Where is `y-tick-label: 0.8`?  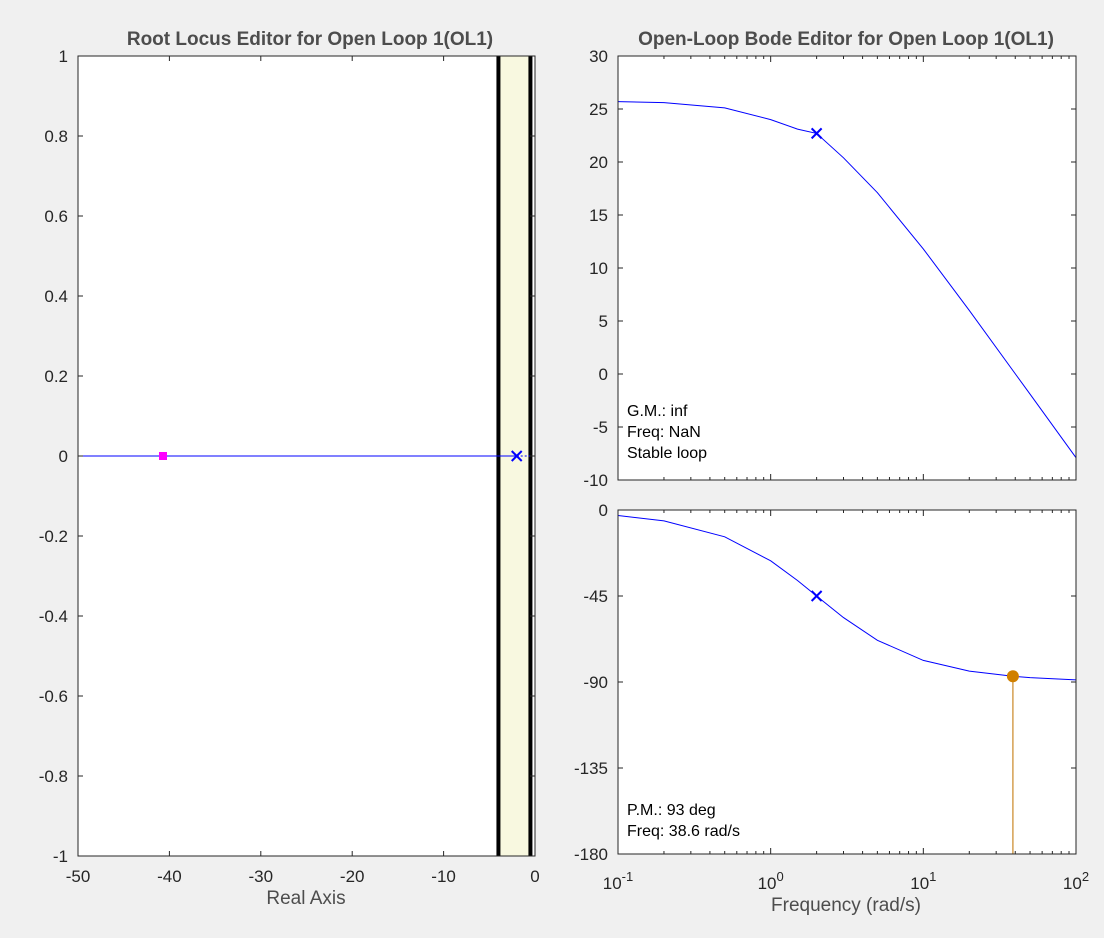 y-tick-label: 0.8 is located at coordinates (56, 136).